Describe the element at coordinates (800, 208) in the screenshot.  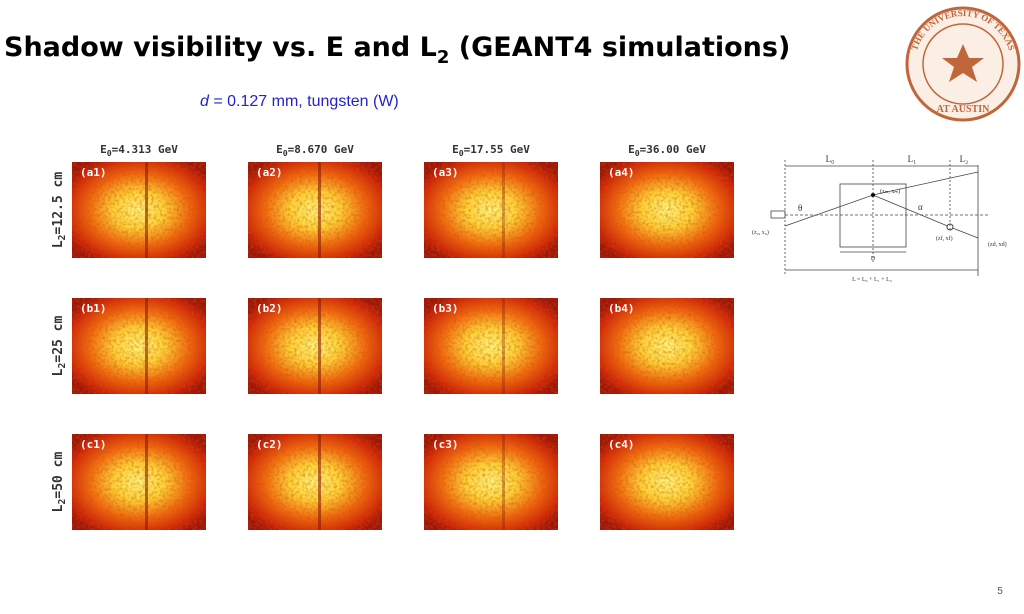
I see `theta-label: θ` at that location.